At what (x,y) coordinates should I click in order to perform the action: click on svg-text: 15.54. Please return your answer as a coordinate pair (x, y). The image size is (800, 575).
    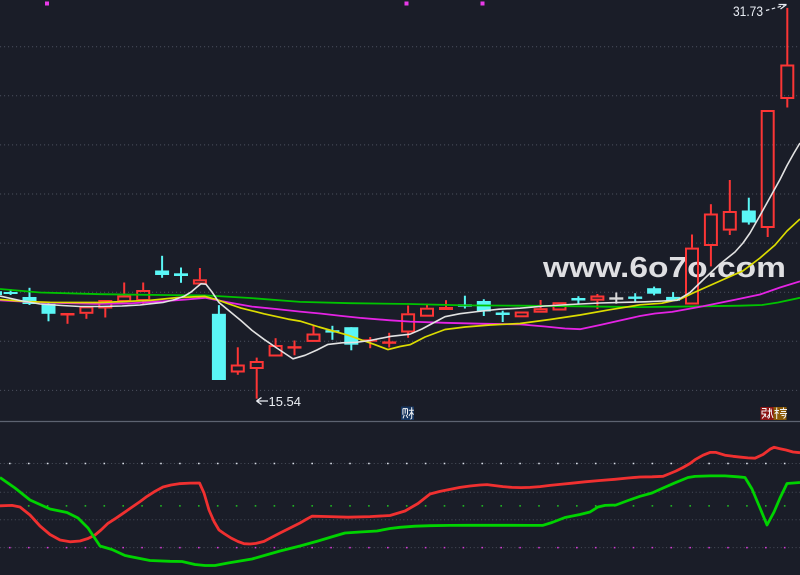
    Looking at the image, I should click on (285, 401).